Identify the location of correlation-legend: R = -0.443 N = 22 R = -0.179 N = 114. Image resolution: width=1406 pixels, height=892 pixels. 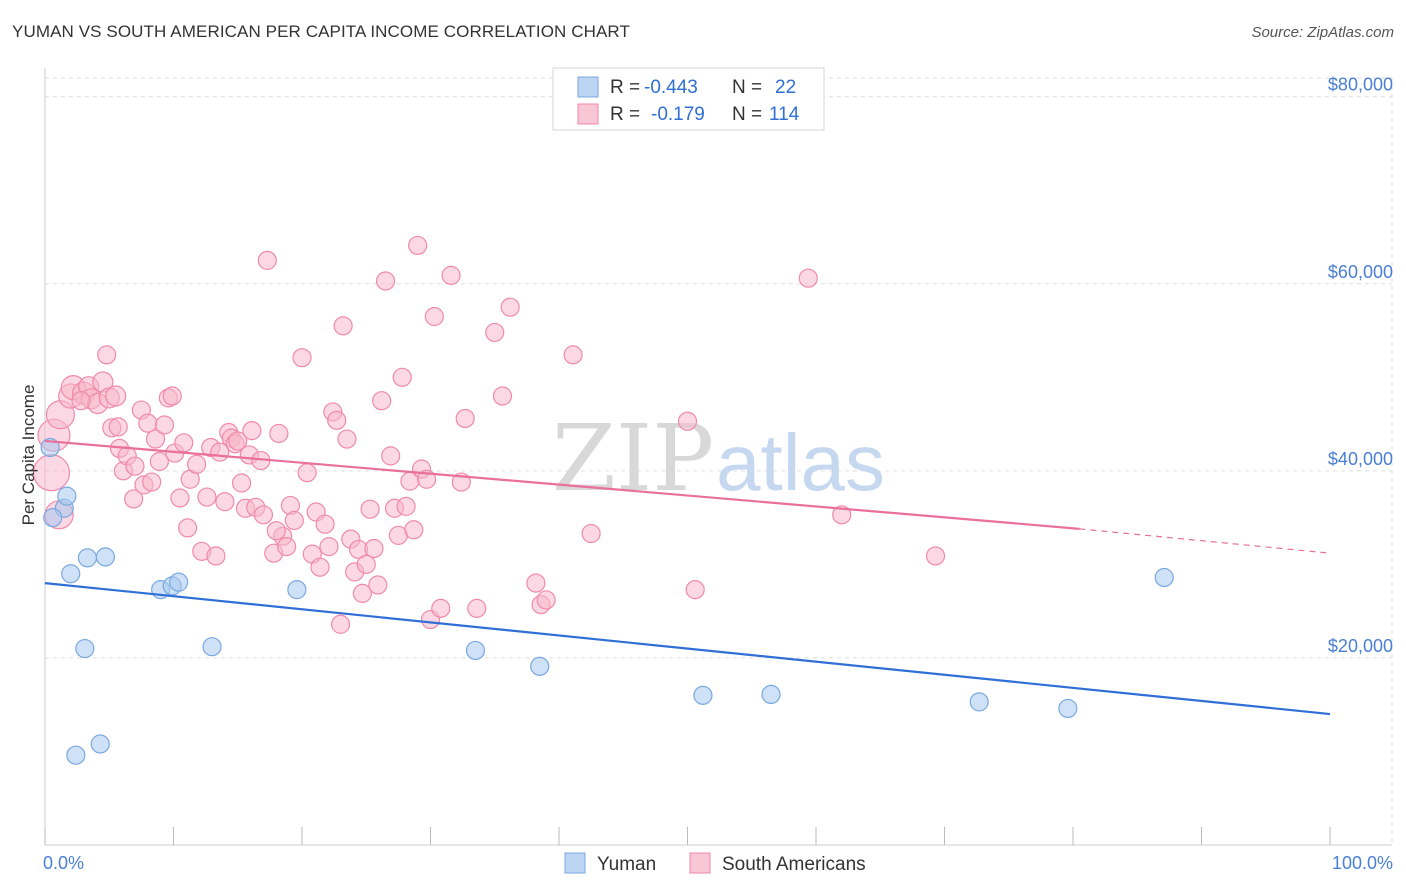
(688, 99).